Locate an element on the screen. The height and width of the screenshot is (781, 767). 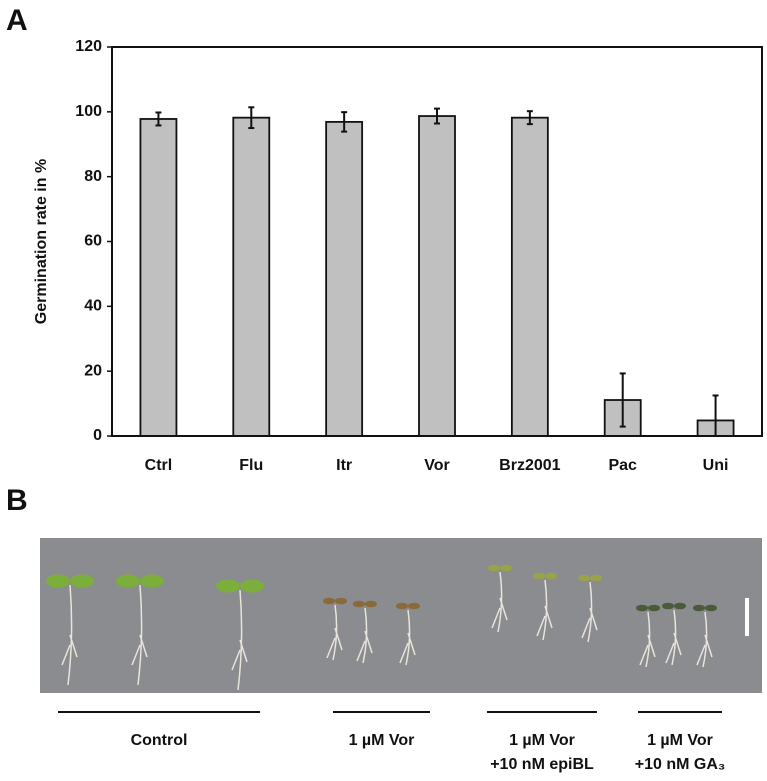
x-tick-label: Pac is located at coordinates (622, 465).